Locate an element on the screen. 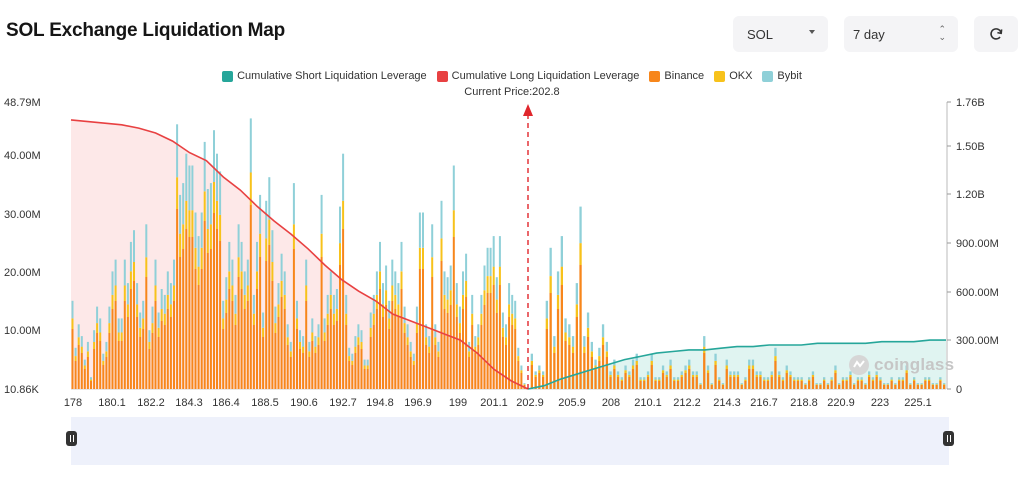 This screenshot has width=1024, height=489. legend-item-short-cum: Cumulative Short Liquidation Leverage is located at coordinates (324, 76).